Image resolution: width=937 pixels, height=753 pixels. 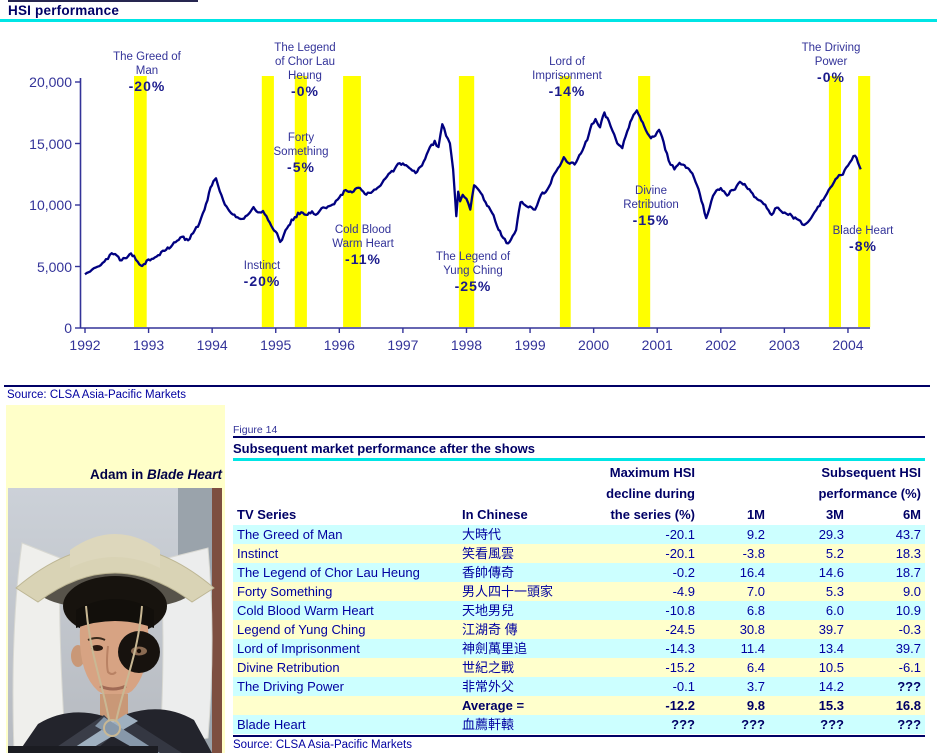 What do you see at coordinates (831, 48) in the screenshot?
I see `annotation-line: The Driving` at bounding box center [831, 48].